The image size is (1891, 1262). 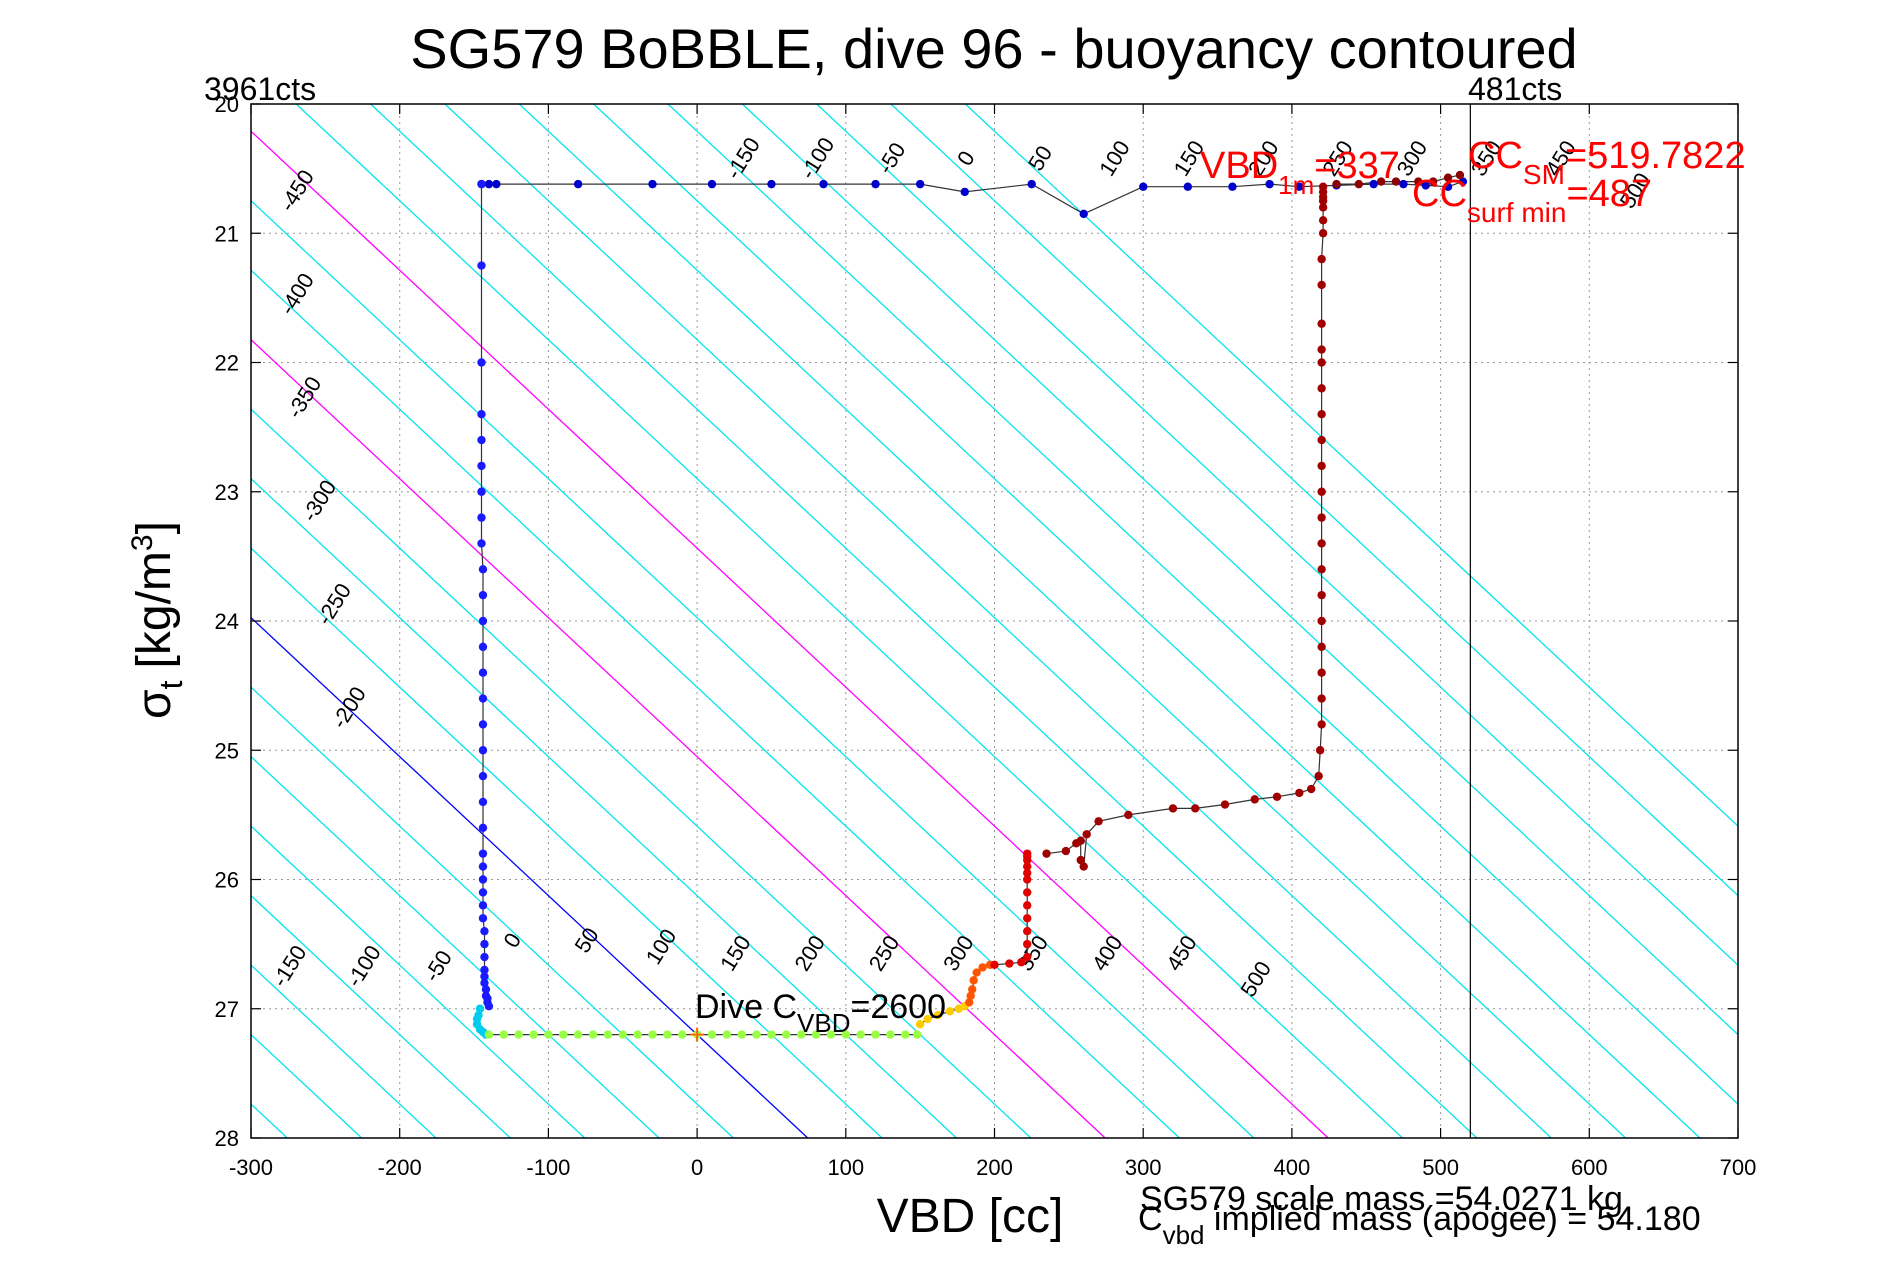 What do you see at coordinates (1738, 1167) in the screenshot?
I see `x-tick-label: 700` at bounding box center [1738, 1167].